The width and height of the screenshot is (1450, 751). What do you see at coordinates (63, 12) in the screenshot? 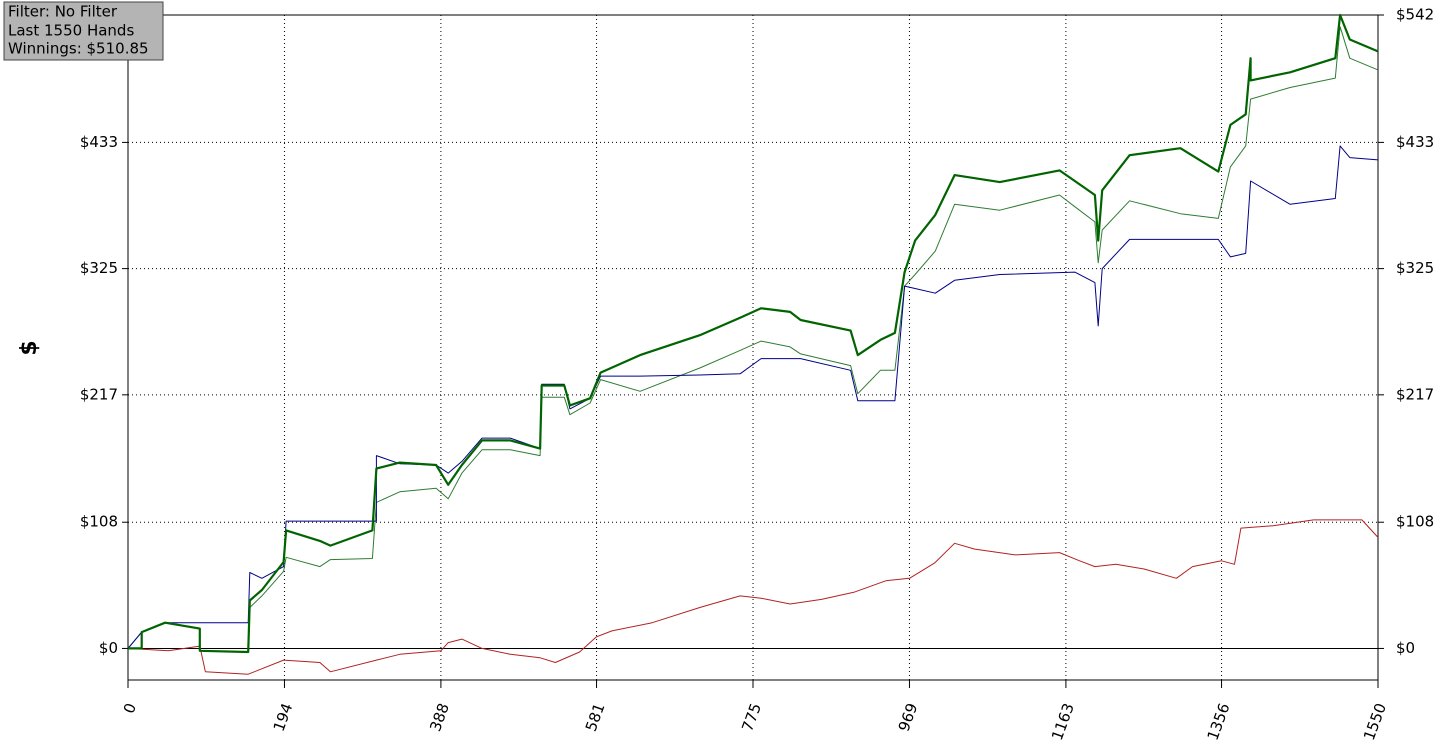
I see `filter-label: Filter: No Filter` at bounding box center [63, 12].